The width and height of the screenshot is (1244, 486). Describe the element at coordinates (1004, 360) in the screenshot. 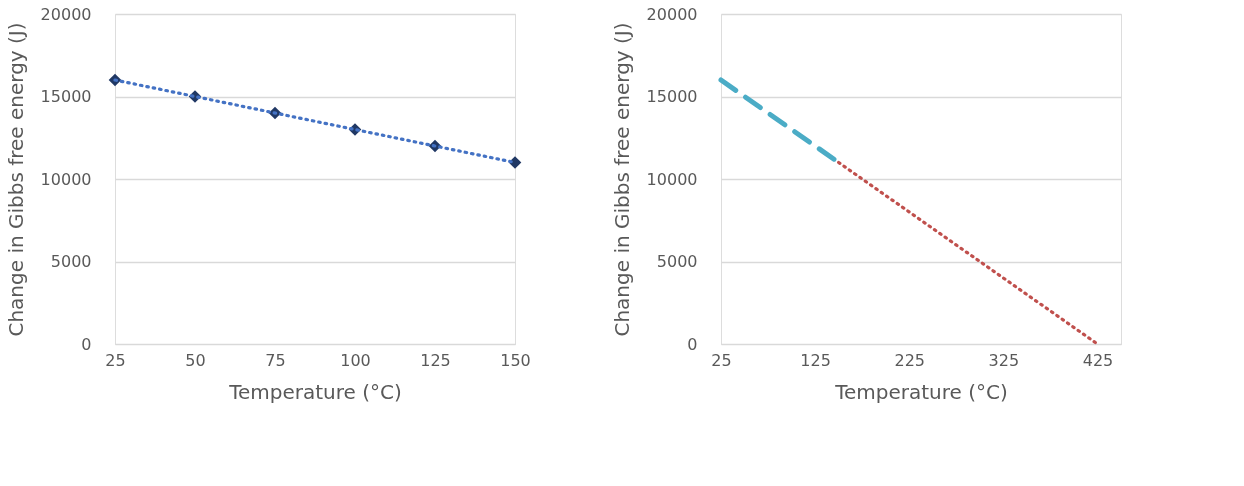

I see `x-tick-label: 325` at that location.